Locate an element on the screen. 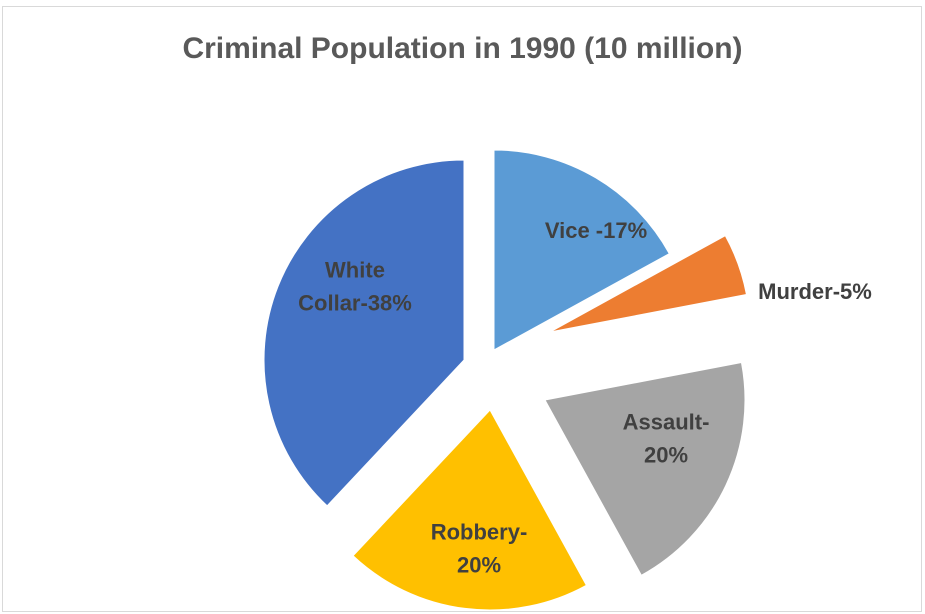 The image size is (925, 614). data-label-robbery: Robbery-20% is located at coordinates (479, 548).